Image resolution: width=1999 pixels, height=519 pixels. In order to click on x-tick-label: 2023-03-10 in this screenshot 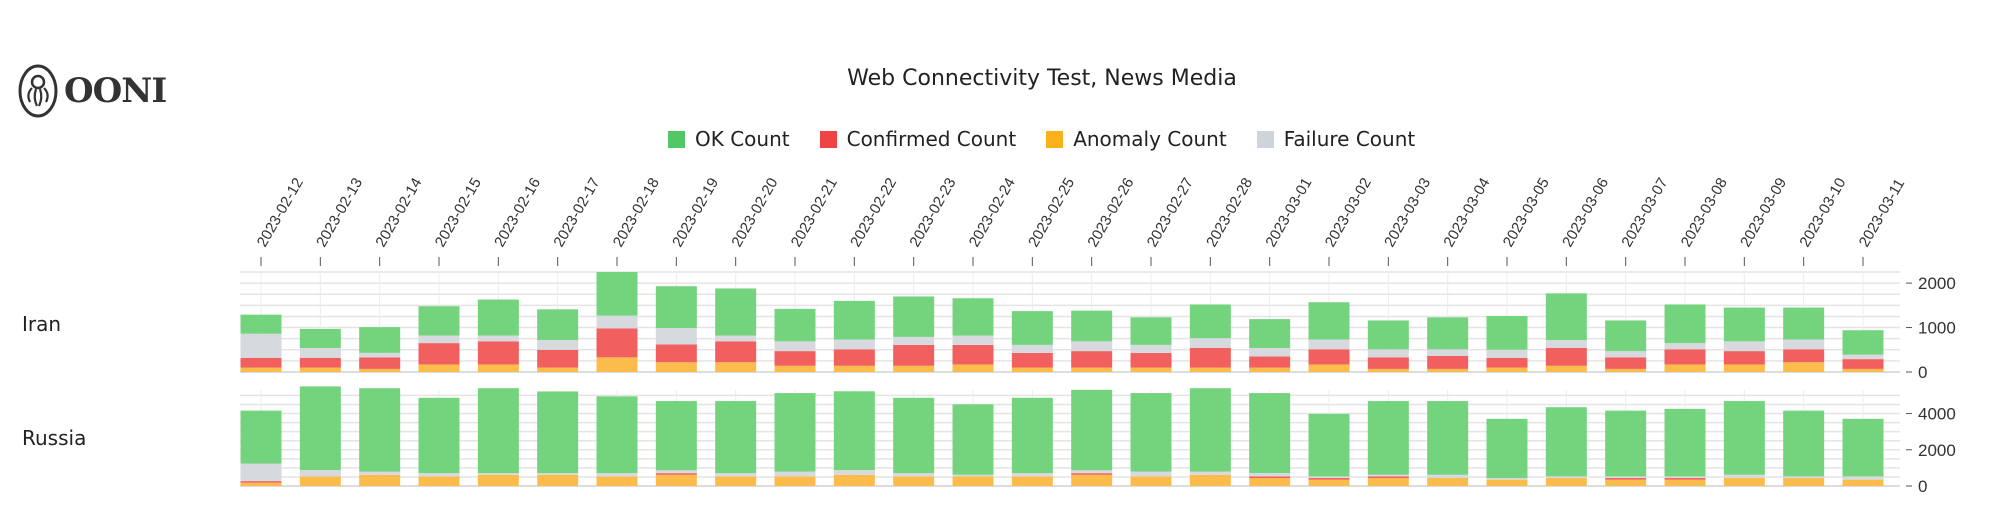, I will do `click(1822, 212)`.